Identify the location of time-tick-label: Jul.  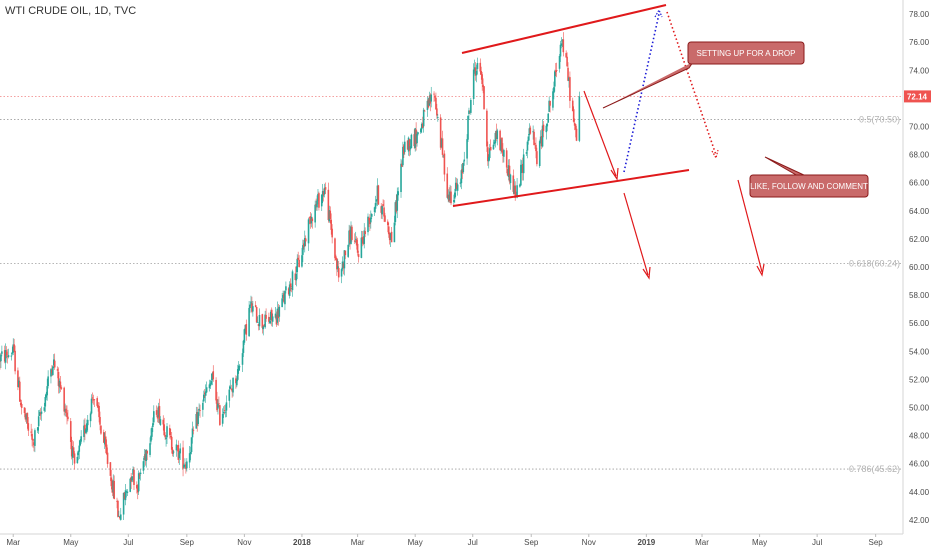
(817, 542).